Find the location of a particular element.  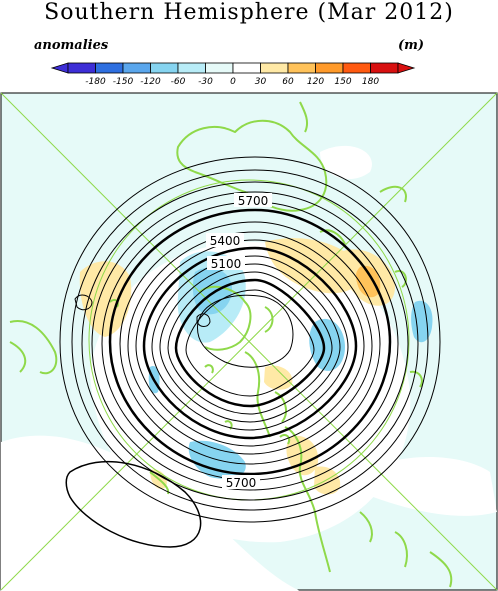

colorbar-tick-label: -30 is located at coordinates (205, 82).